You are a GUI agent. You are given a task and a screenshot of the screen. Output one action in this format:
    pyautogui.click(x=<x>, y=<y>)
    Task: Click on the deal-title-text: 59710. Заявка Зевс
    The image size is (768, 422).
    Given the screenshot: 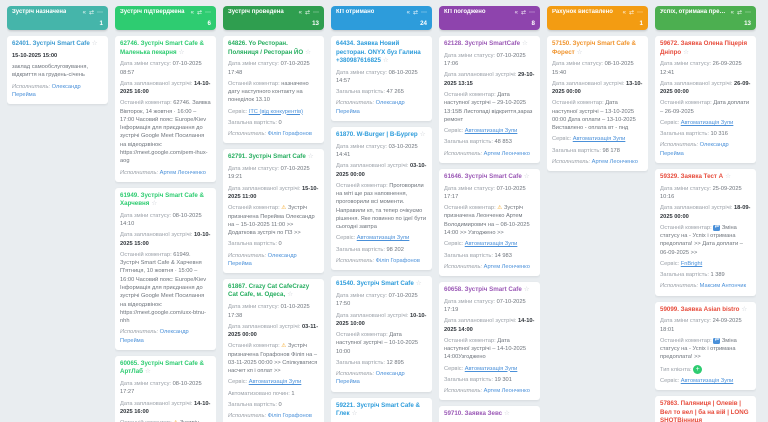 What is the action you would take?
    pyautogui.click(x=473, y=414)
    